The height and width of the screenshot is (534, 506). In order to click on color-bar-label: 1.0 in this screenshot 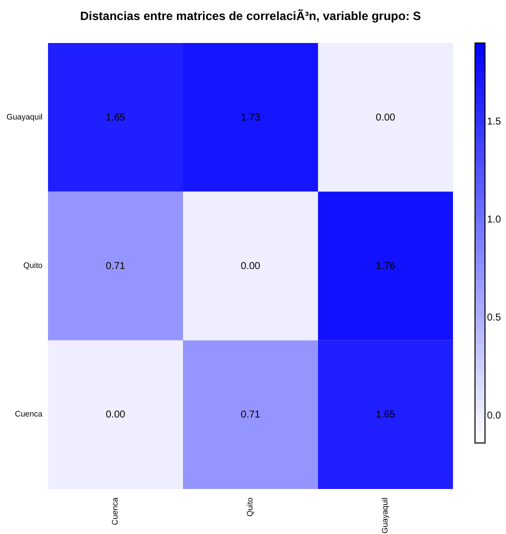, I will do `click(494, 220)`.